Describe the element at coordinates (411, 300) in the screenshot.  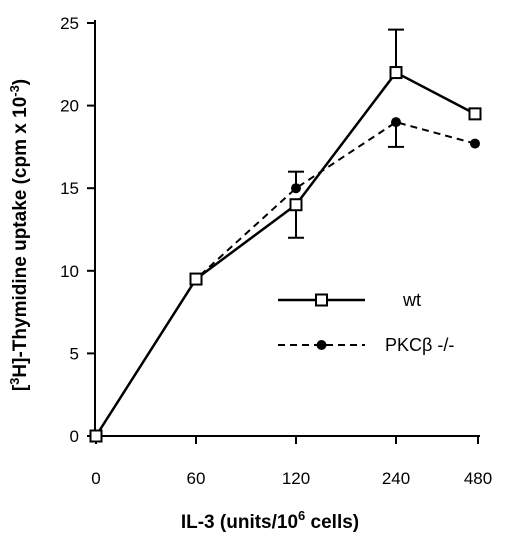
I see `legend-label-wt: wt` at that location.